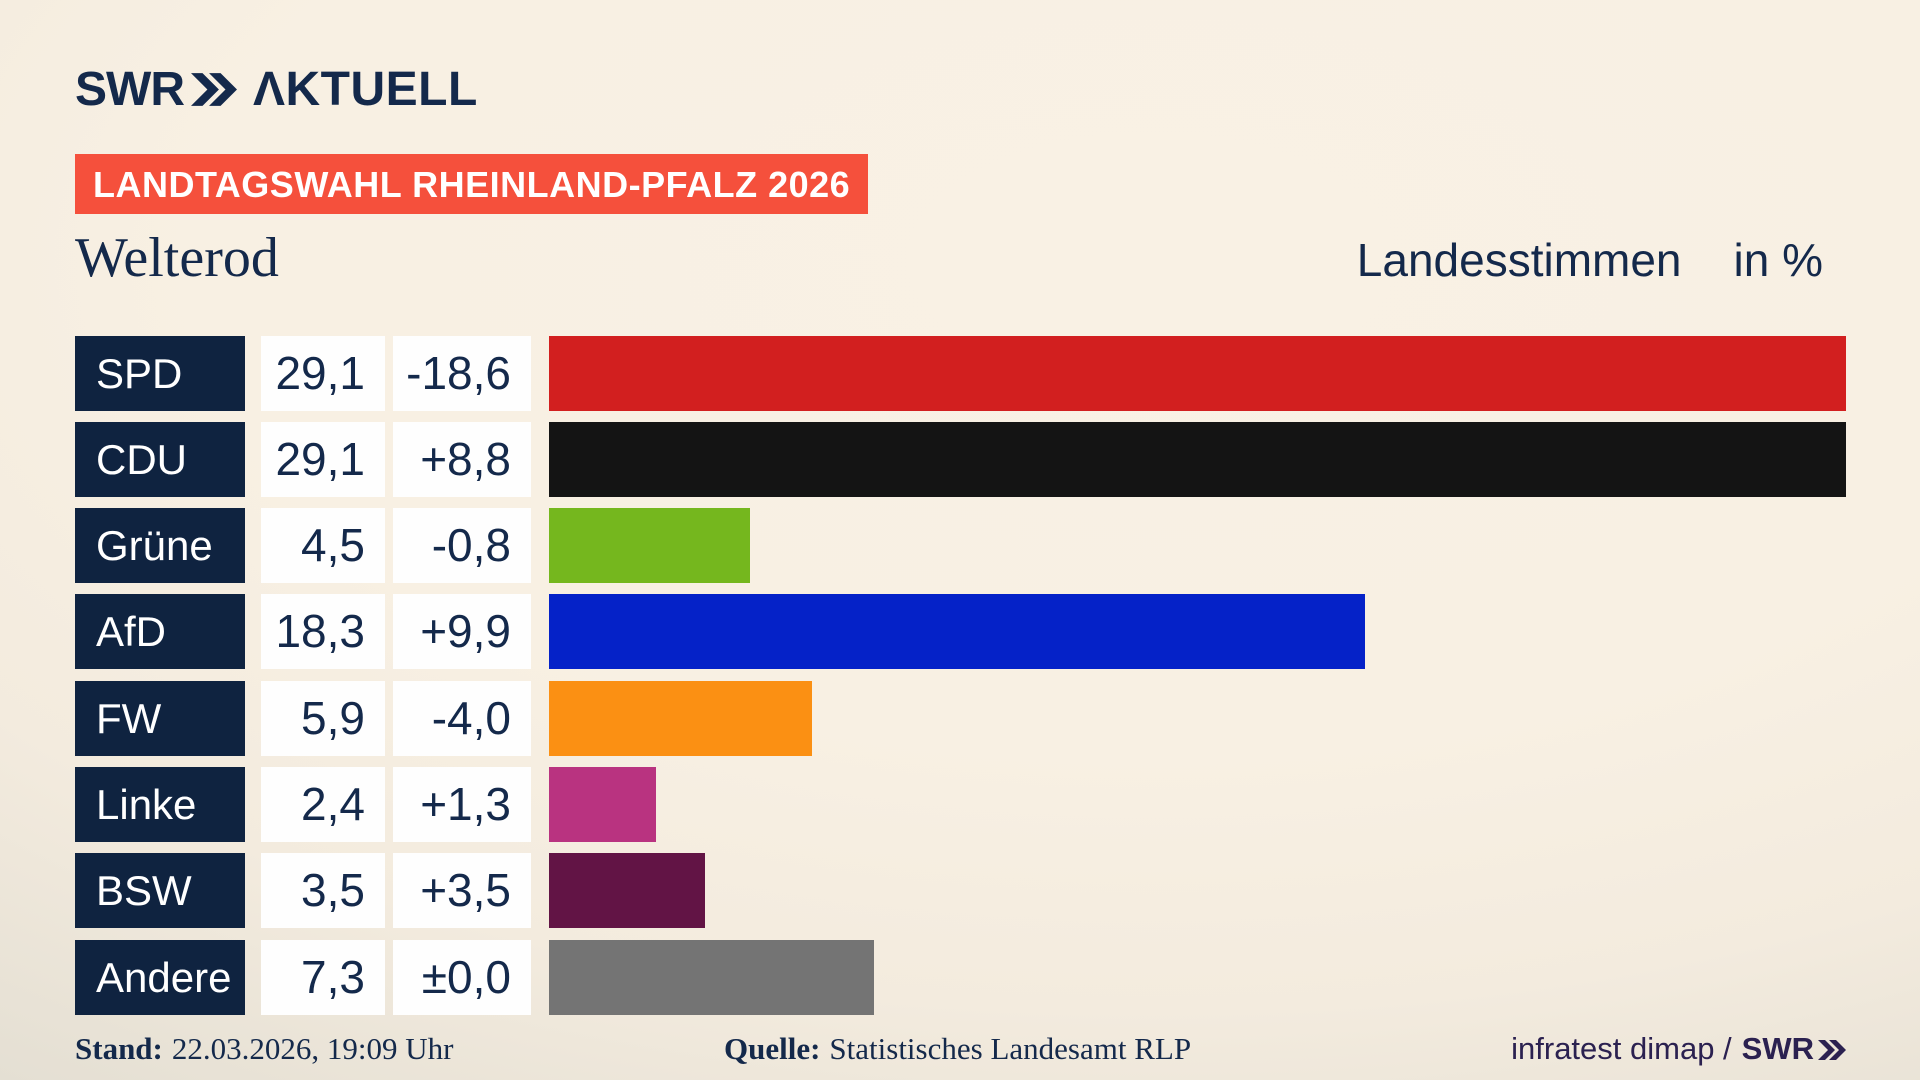 This screenshot has width=1920, height=1080. I want to click on stand-info: Stand: 22.03.2026, 19:09 Uhr, so click(264, 1049).